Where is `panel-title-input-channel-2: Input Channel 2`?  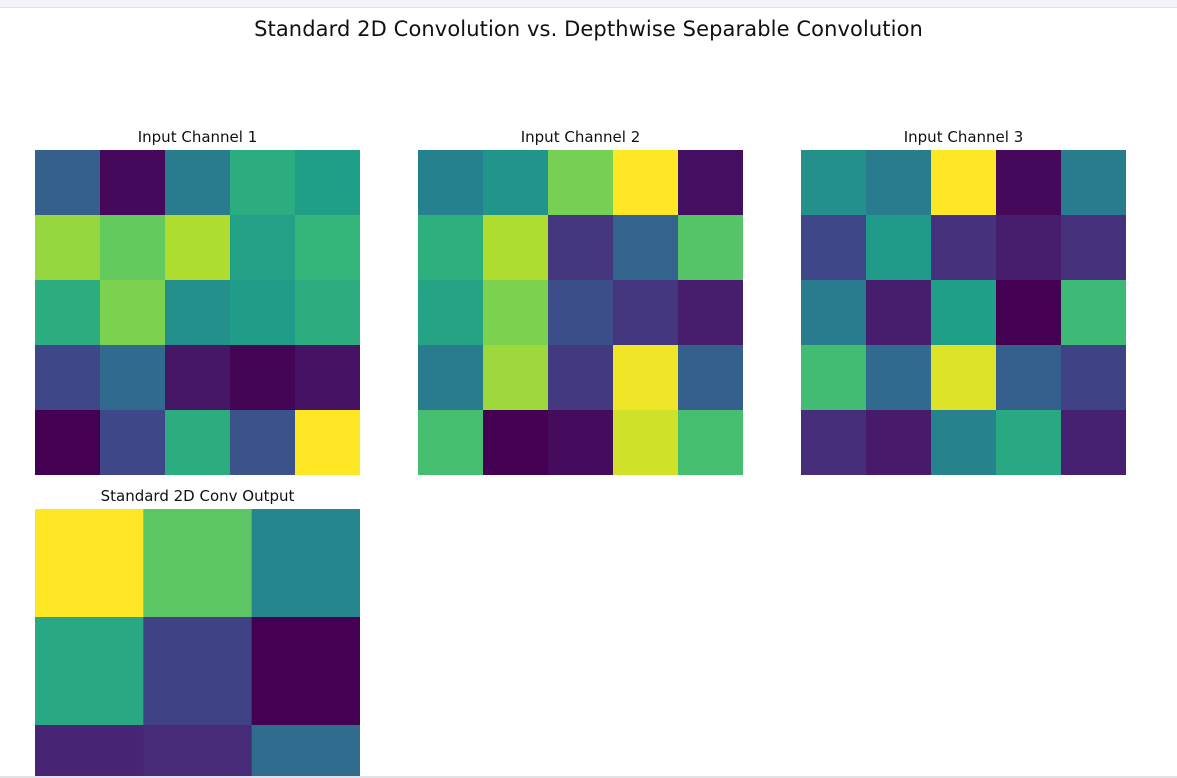
panel-title-input-channel-2: Input Channel 2 is located at coordinates (580, 137).